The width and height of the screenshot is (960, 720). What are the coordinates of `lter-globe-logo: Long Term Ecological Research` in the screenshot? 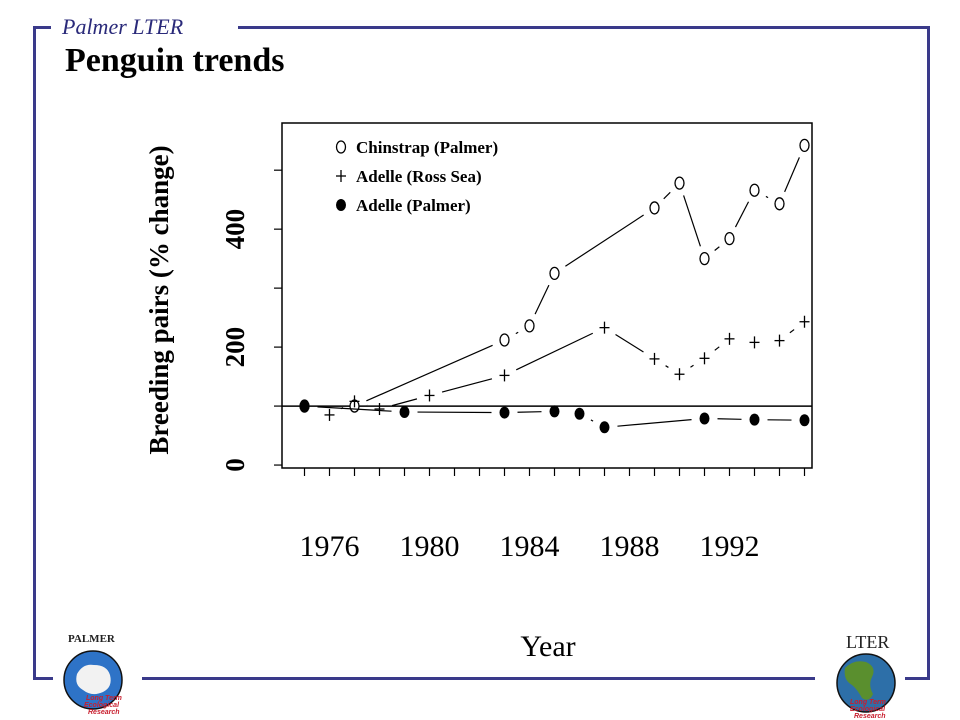 It's located at (866, 686).